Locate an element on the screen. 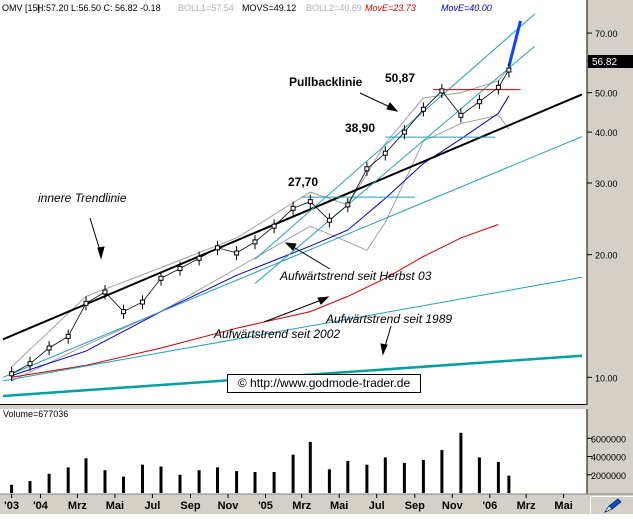 This screenshot has width=633, height=520. pencil-icon is located at coordinates (612, 505).